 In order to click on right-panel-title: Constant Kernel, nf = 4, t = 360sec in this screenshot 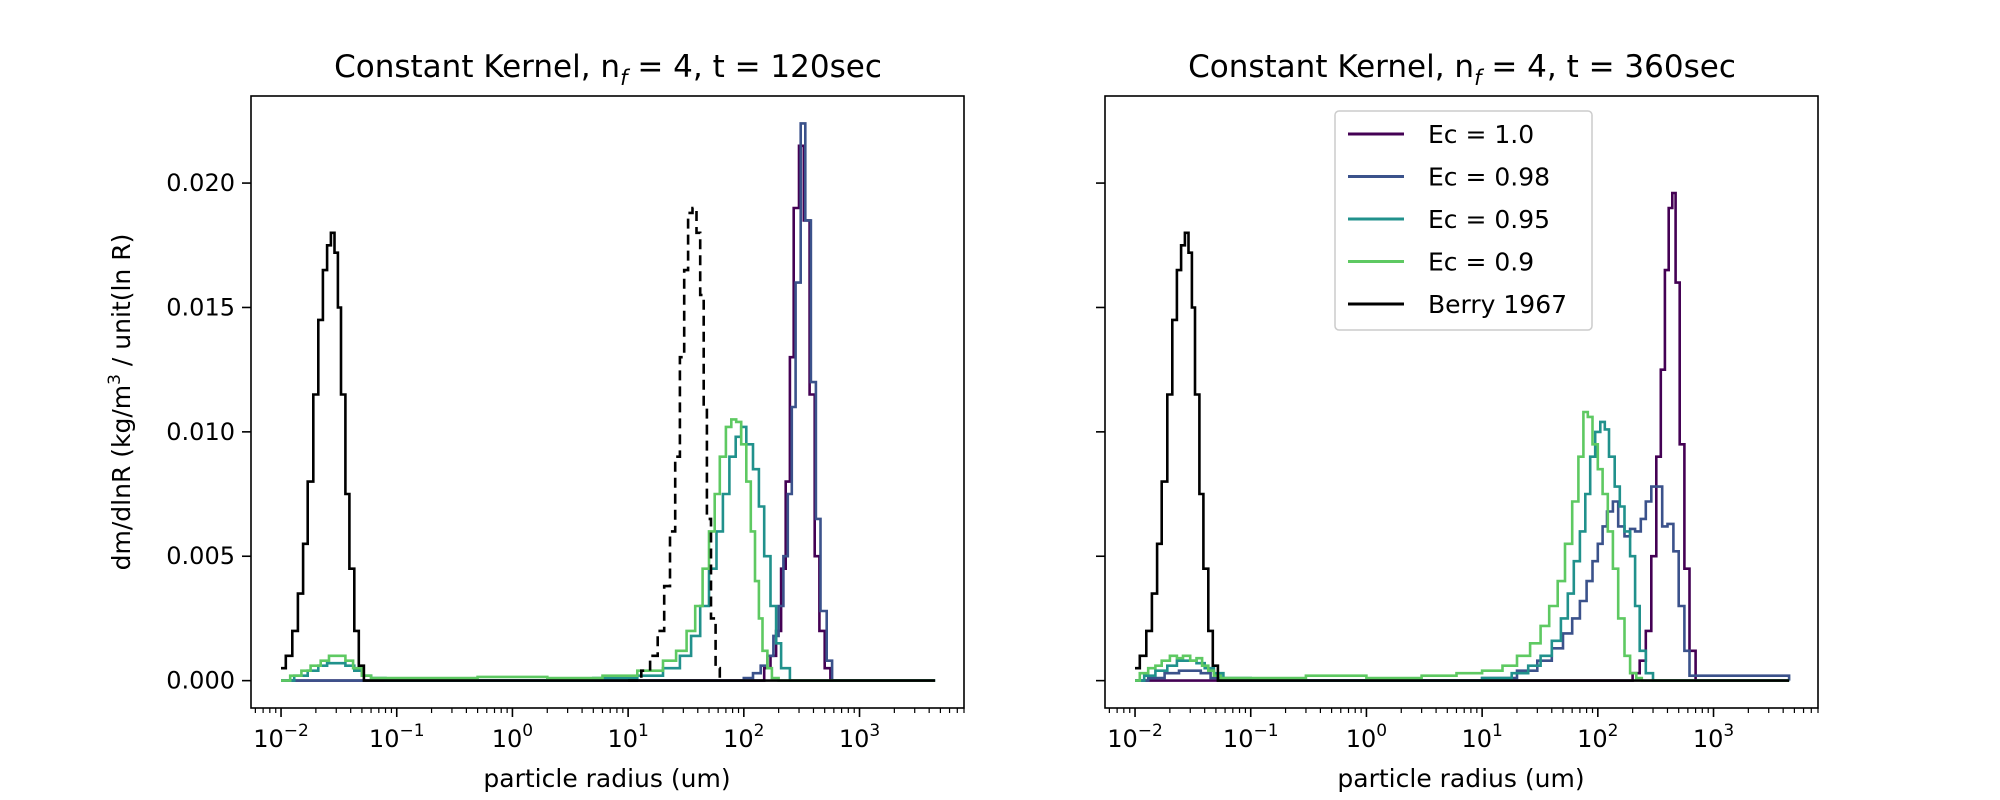, I will do `click(1462, 69)`.